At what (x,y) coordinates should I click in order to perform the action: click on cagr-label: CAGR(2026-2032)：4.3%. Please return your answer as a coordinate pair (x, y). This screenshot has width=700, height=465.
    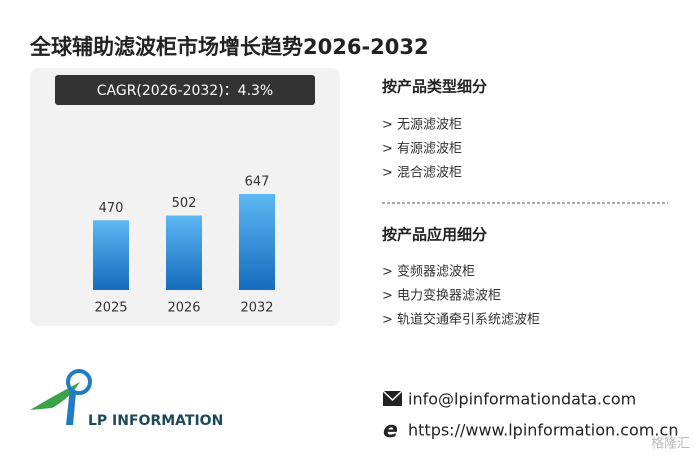
    Looking at the image, I should click on (185, 91).